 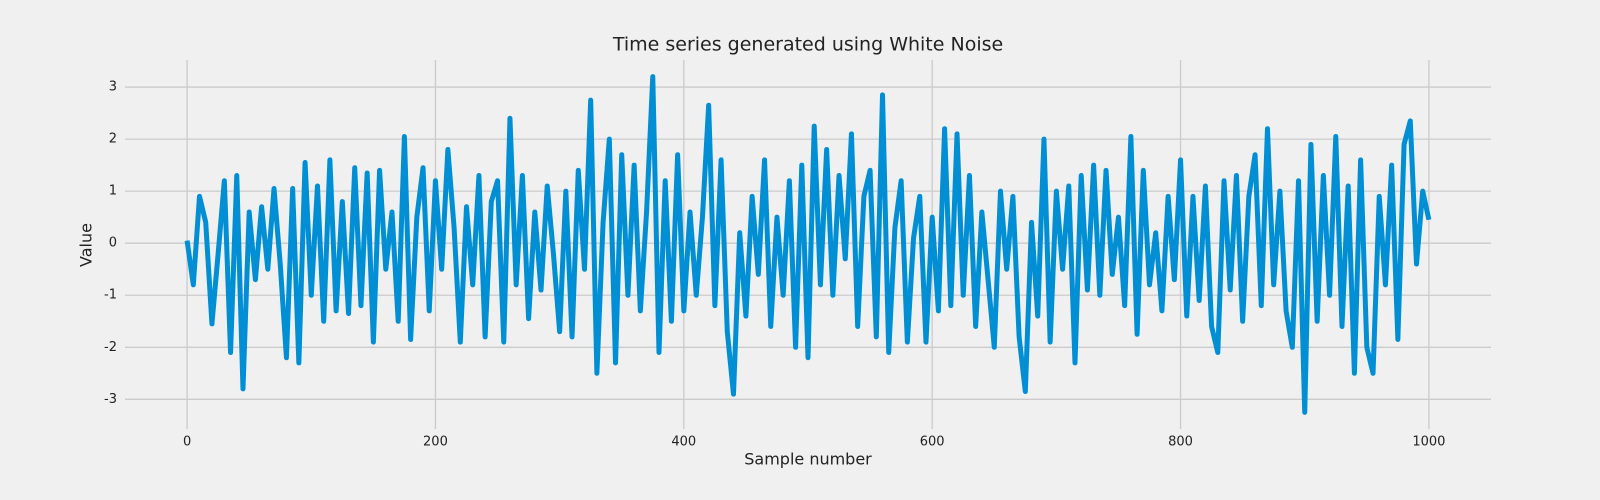 What do you see at coordinates (110, 399) in the screenshot?
I see `y-tick-label: -3` at bounding box center [110, 399].